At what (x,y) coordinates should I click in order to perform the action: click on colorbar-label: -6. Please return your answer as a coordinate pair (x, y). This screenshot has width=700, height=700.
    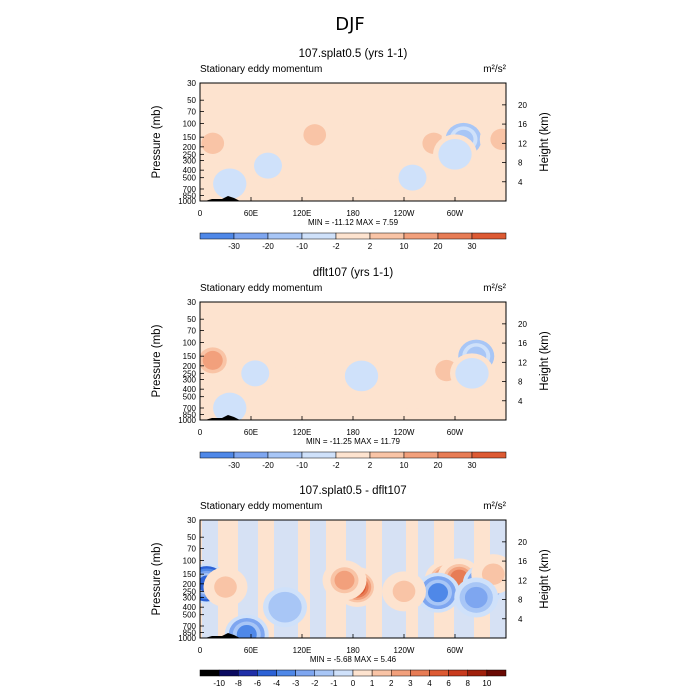
    Looking at the image, I should click on (258, 683).